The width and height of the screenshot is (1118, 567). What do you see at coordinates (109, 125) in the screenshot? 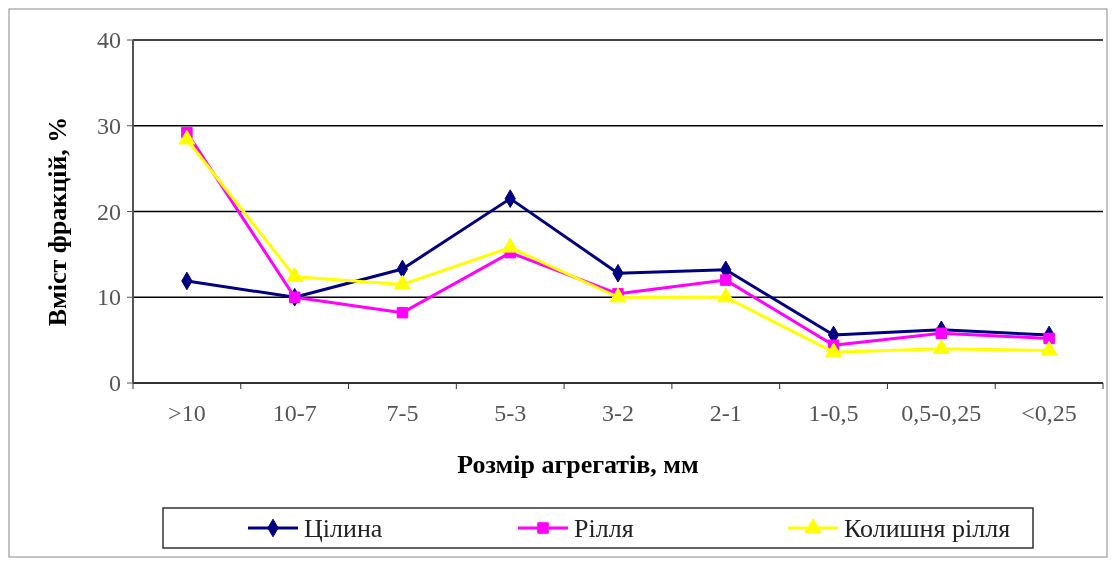
I see `y-tick-label: 30` at bounding box center [109, 125].